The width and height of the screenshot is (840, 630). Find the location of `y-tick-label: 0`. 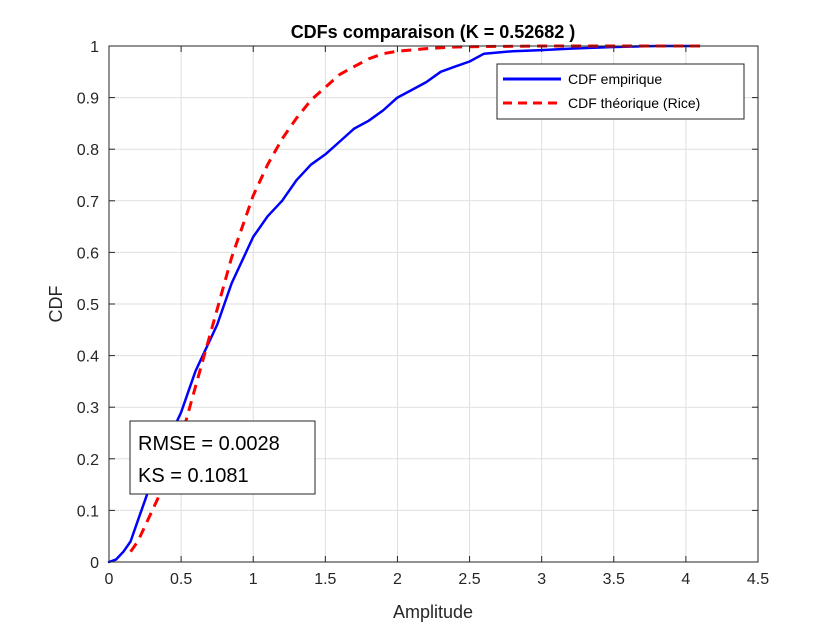

y-tick-label: 0 is located at coordinates (94, 563).